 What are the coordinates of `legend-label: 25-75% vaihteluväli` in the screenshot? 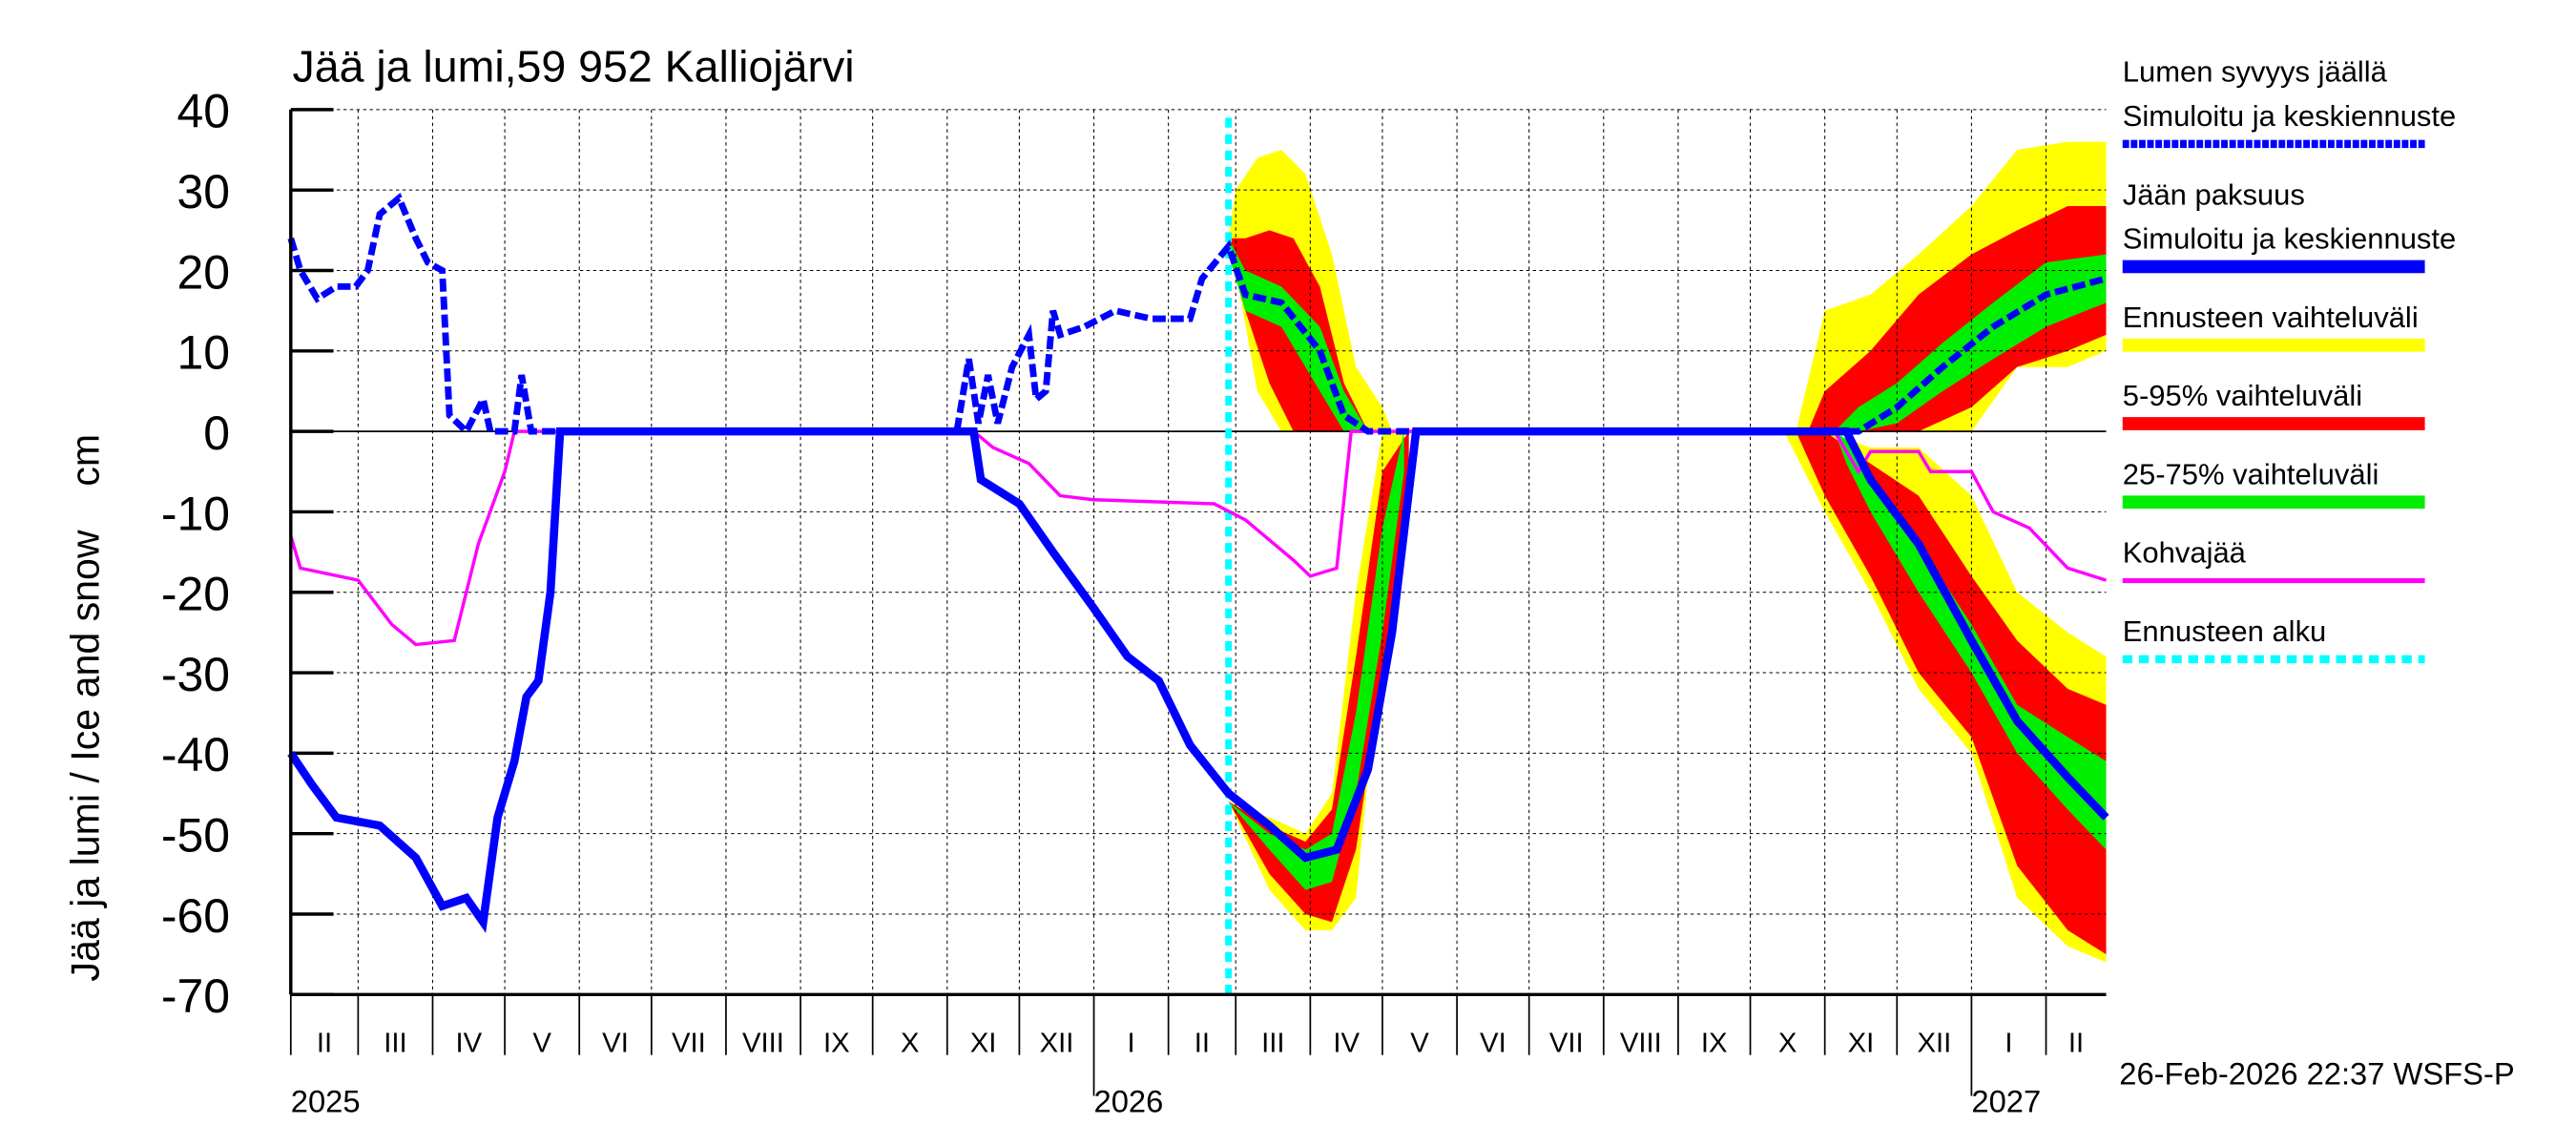 It's located at (2251, 473).